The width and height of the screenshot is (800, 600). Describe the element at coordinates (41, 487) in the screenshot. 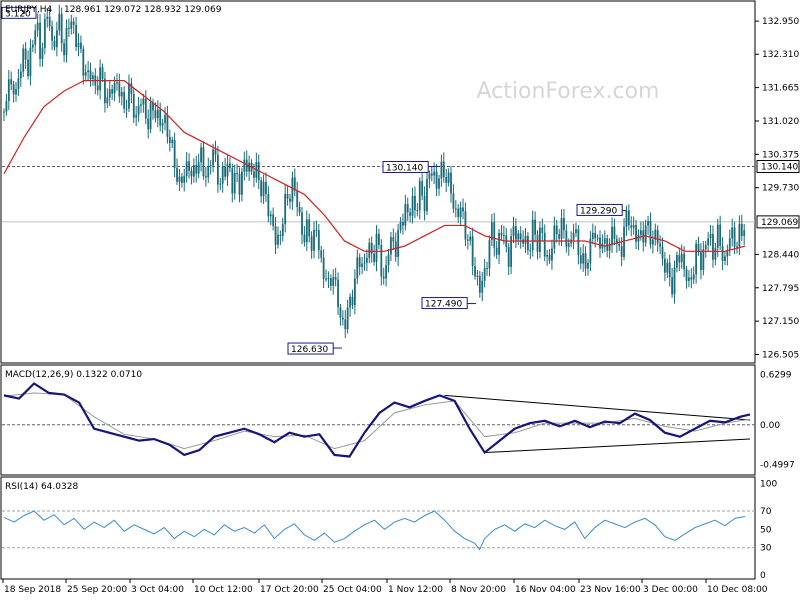

I see `rsi-title: RSI(14) 64.0328` at that location.